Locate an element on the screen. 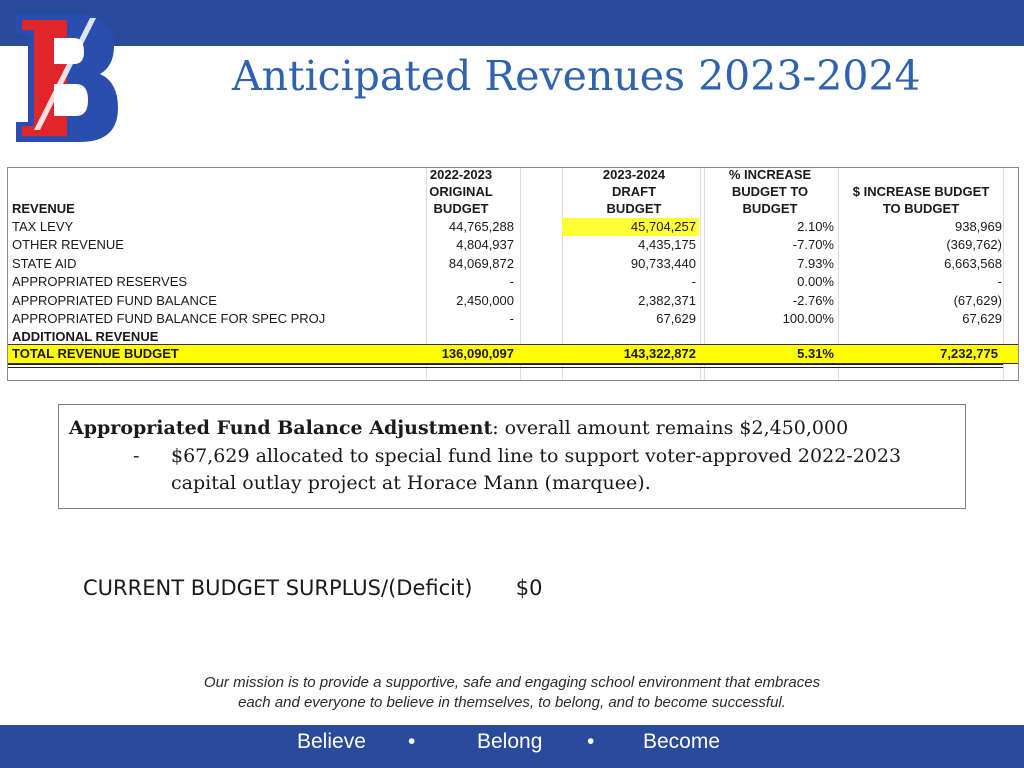 The height and width of the screenshot is (768, 1024). row-percent-increase: 0.00% is located at coordinates (815, 282).